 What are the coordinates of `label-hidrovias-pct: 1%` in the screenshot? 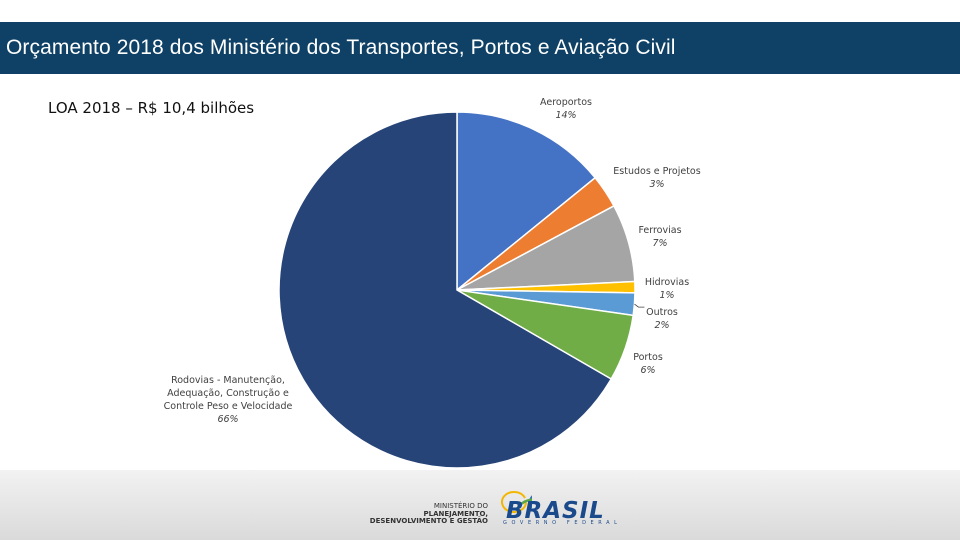 It's located at (667, 295).